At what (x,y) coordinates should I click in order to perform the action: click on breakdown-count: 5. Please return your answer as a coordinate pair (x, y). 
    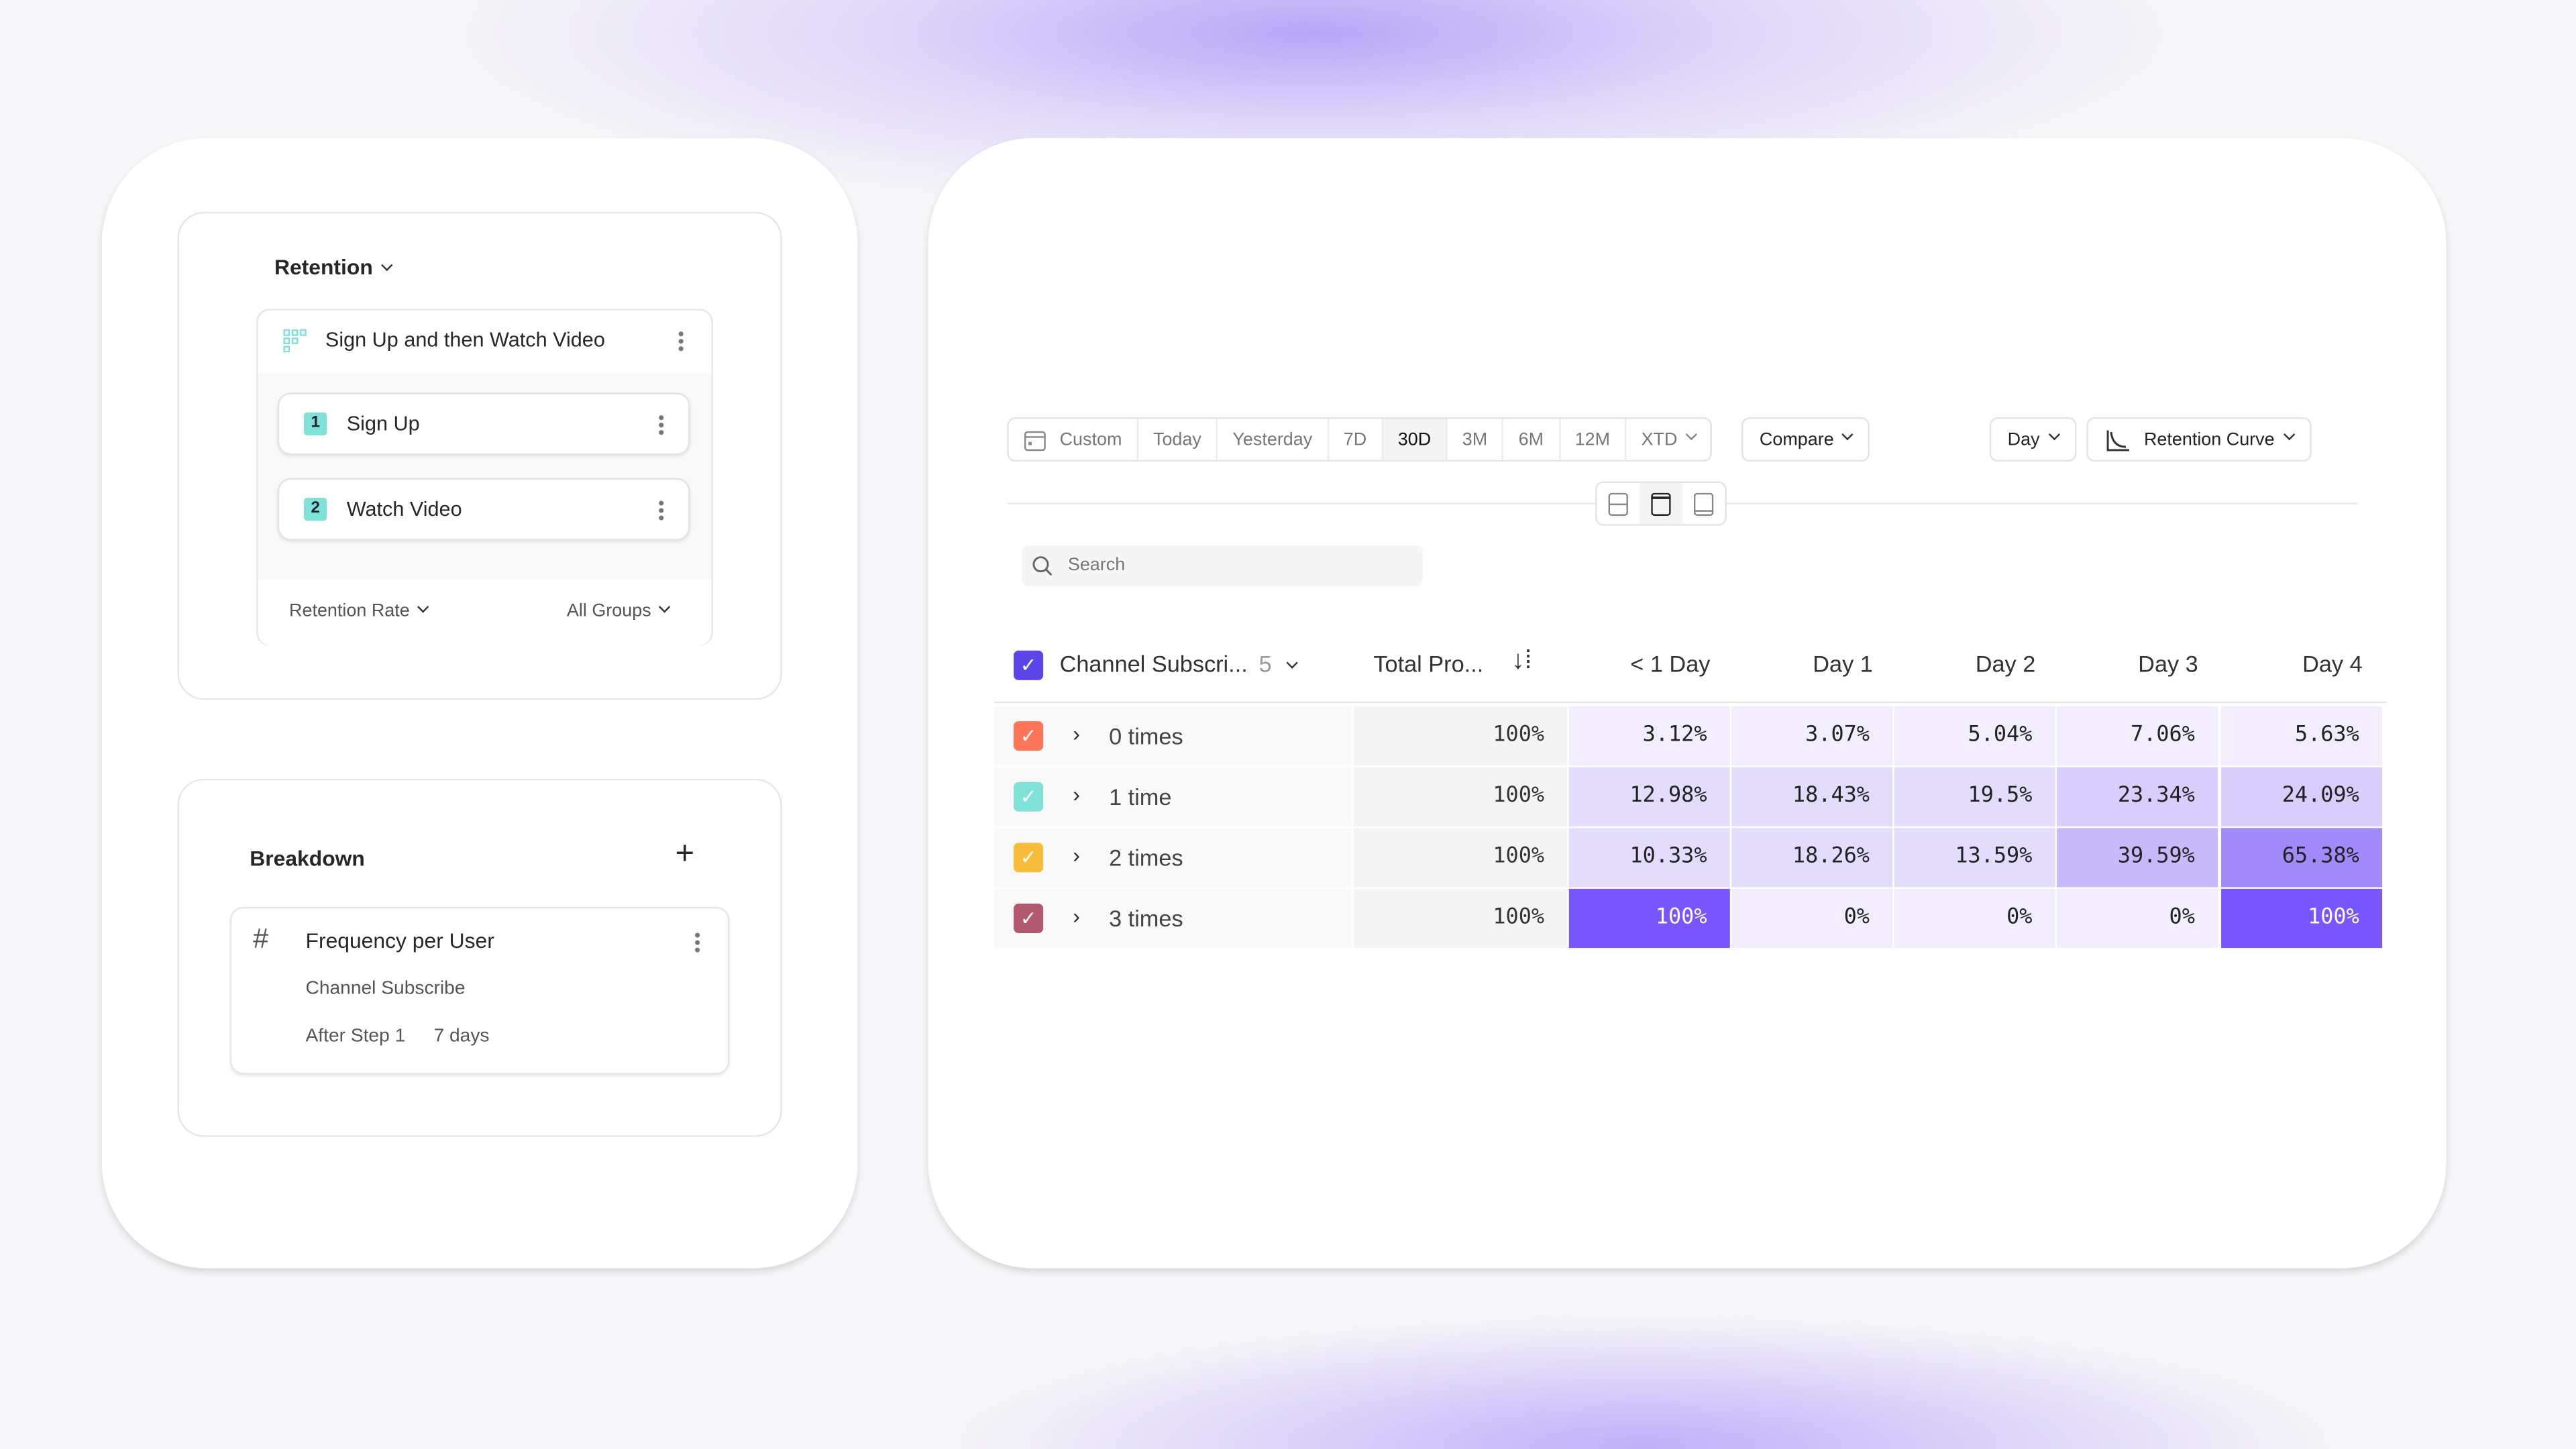
    Looking at the image, I should click on (1265, 663).